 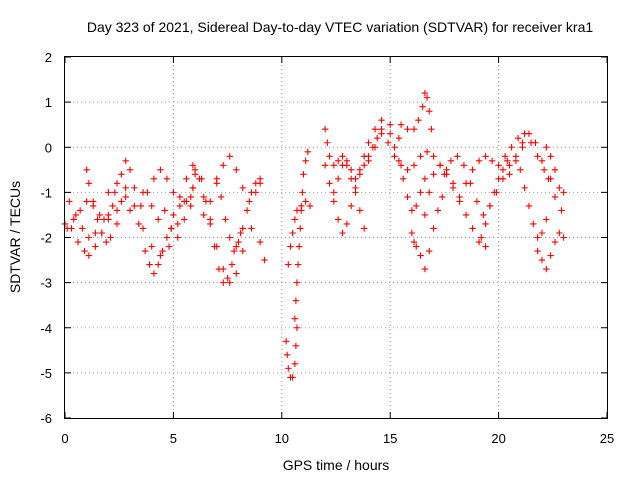 What do you see at coordinates (336, 465) in the screenshot?
I see `x-axis-label: GPS time / hours` at bounding box center [336, 465].